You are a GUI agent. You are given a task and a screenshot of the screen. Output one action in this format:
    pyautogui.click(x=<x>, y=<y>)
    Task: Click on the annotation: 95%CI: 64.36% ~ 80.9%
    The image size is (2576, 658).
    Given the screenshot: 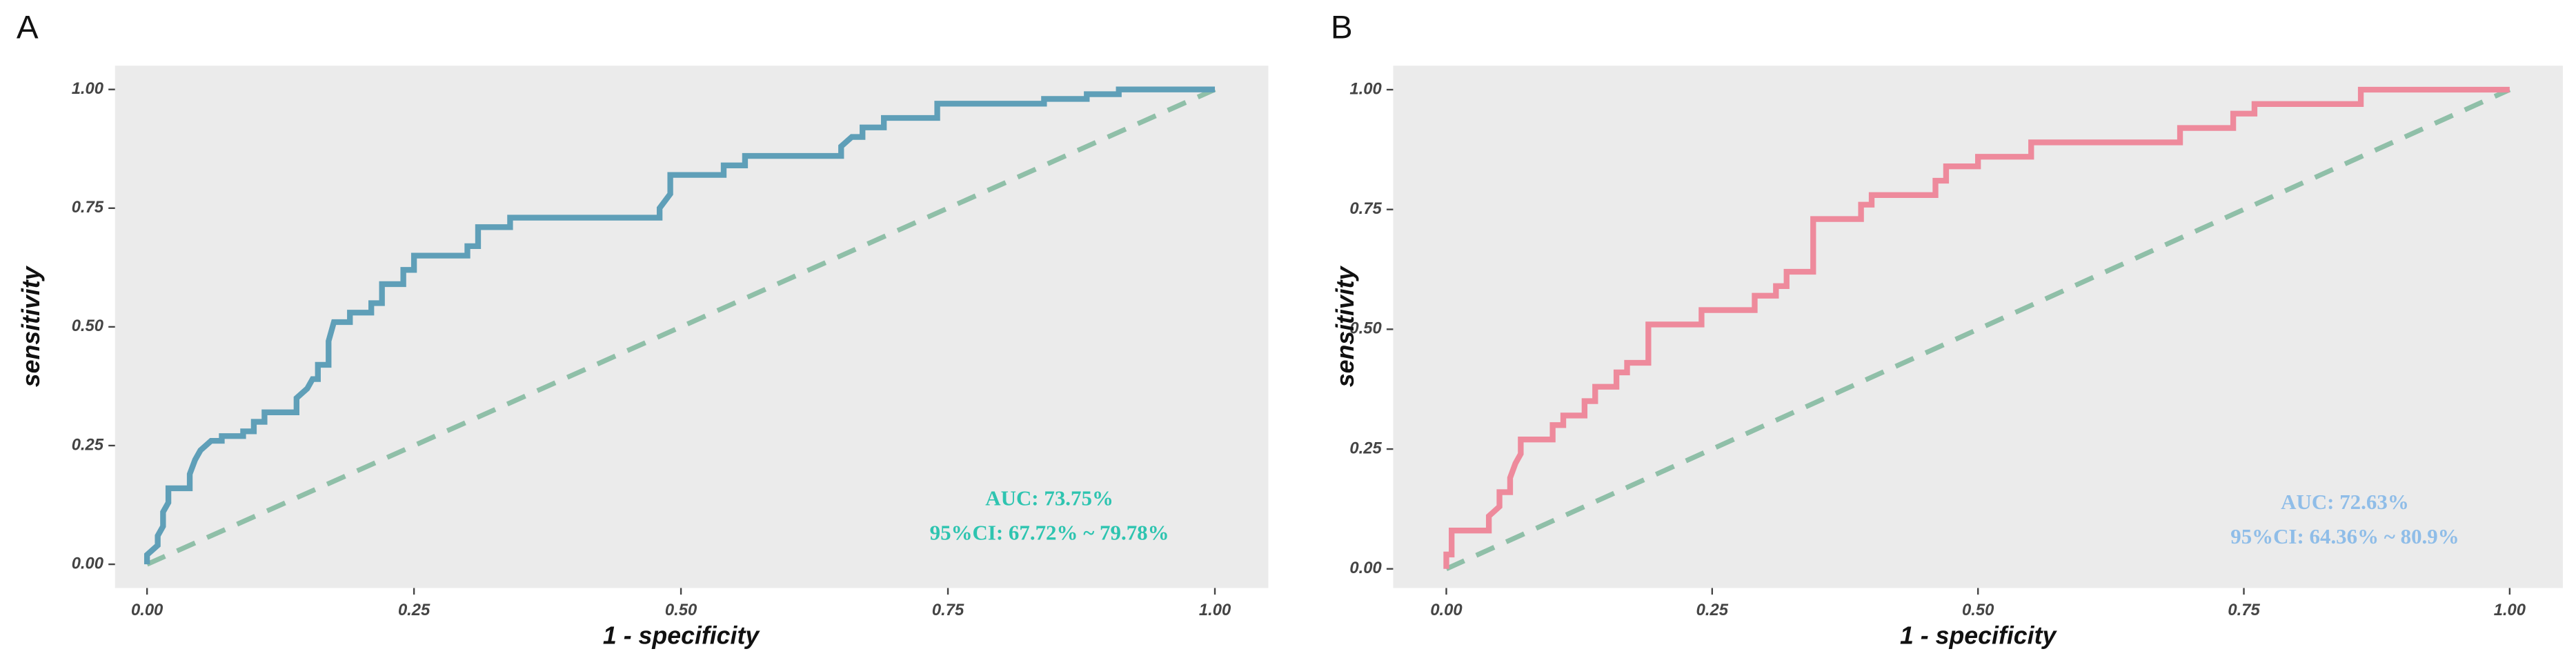 What is the action you would take?
    pyautogui.click(x=2344, y=536)
    